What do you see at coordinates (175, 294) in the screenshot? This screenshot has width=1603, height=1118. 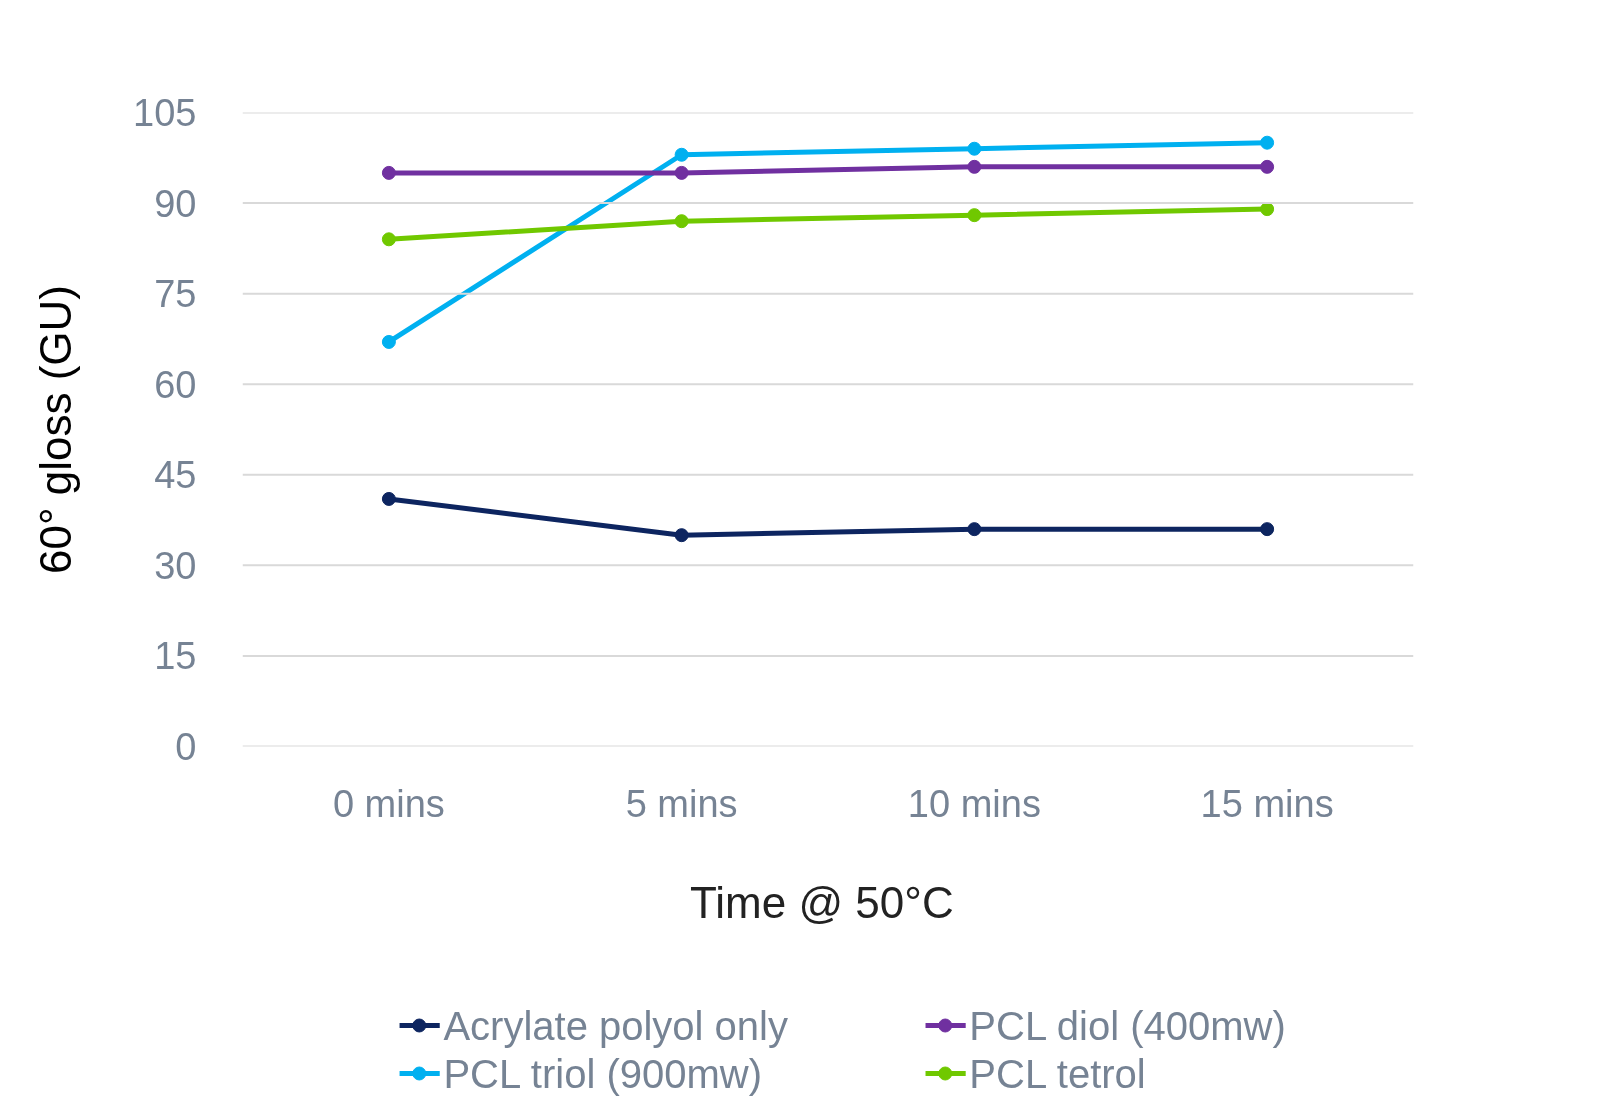 I see `y-tick-label: 75` at bounding box center [175, 294].